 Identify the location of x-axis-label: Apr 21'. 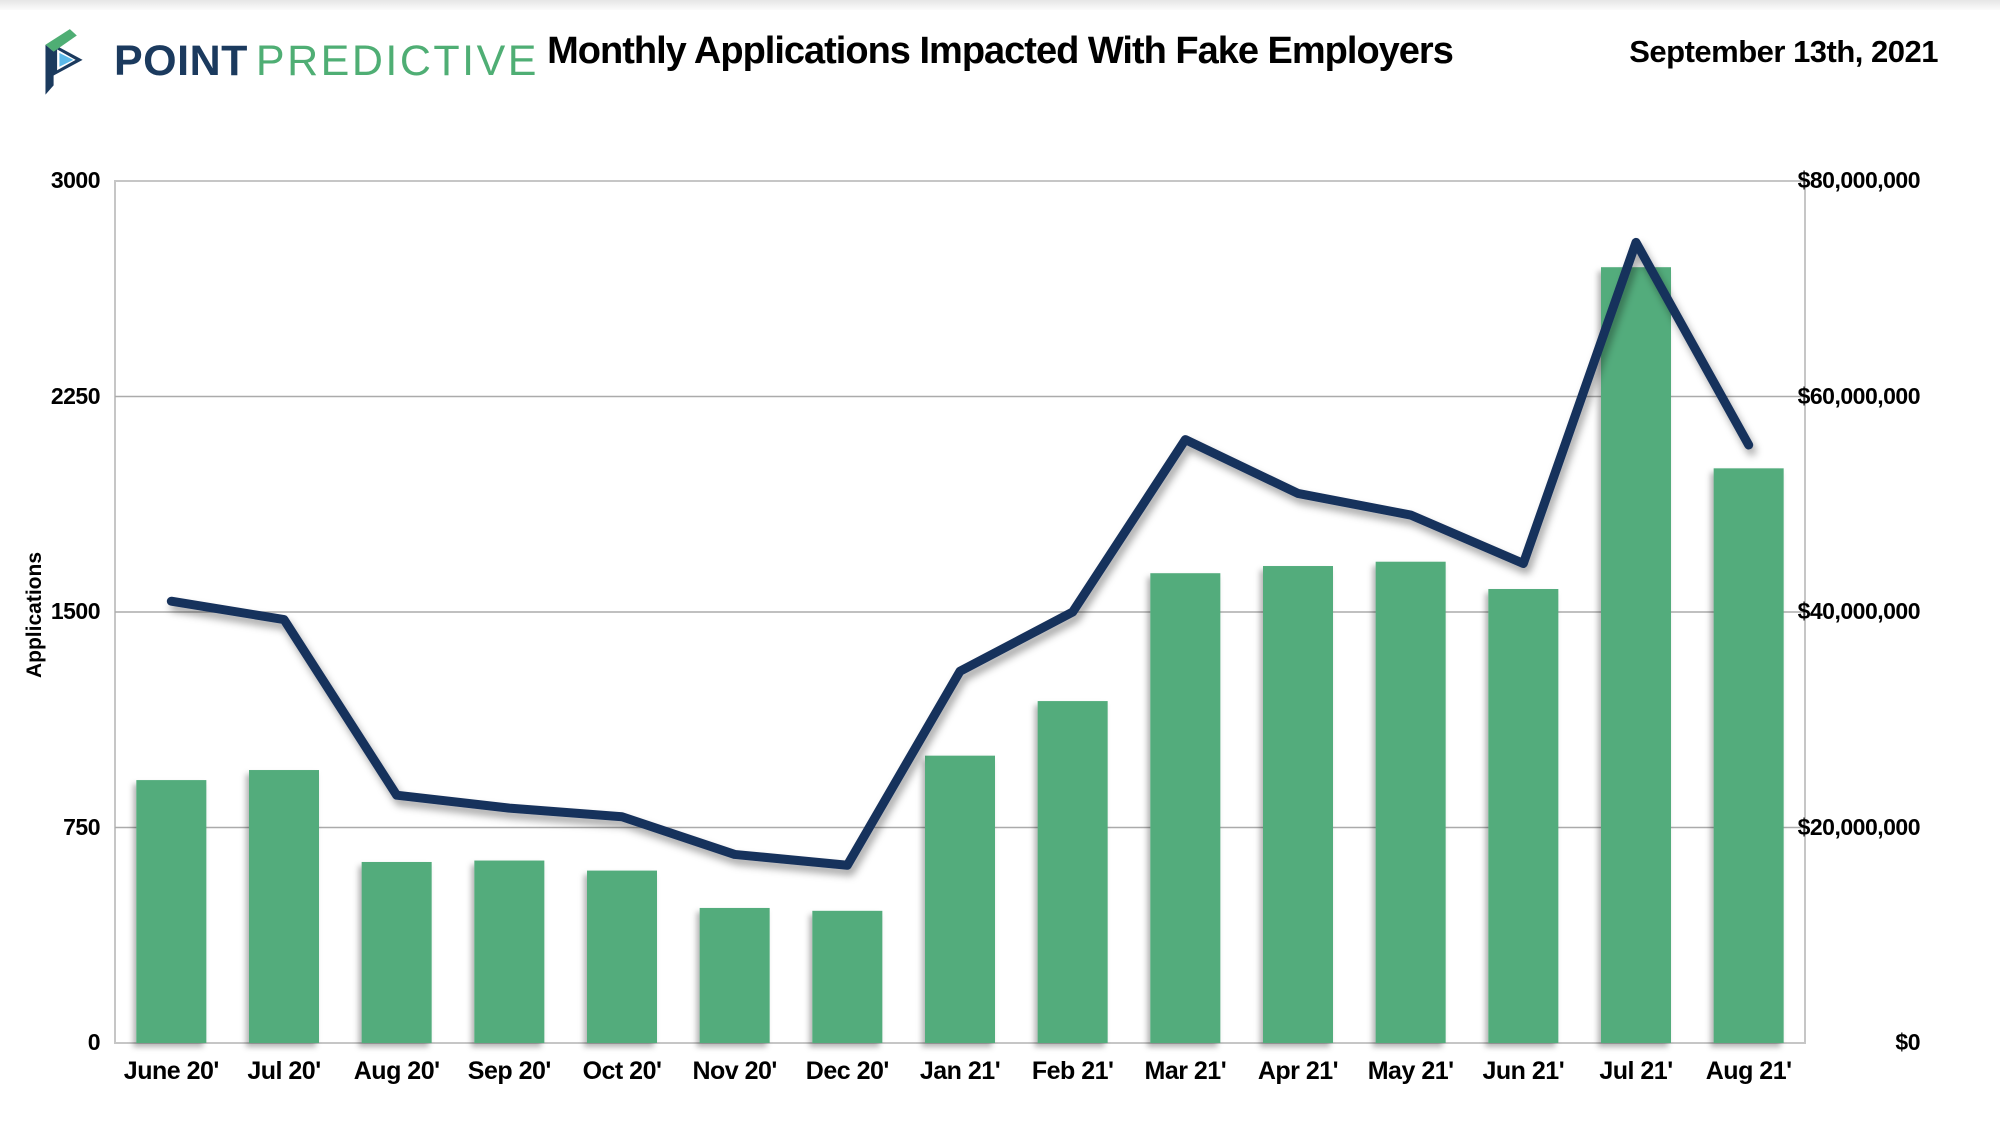
(1298, 1071).